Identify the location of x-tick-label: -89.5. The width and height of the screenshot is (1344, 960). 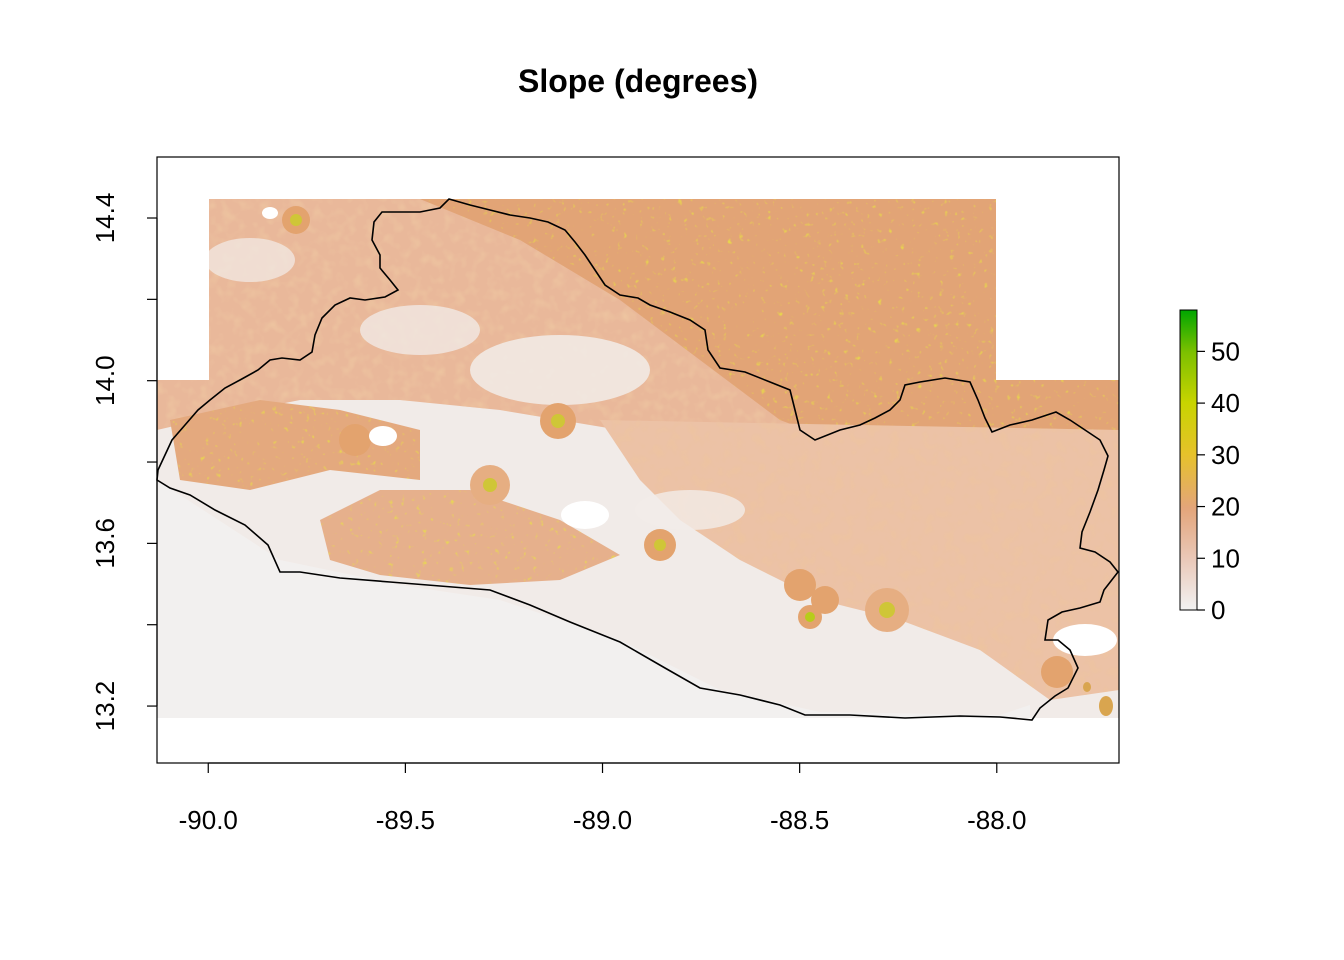
(405, 820).